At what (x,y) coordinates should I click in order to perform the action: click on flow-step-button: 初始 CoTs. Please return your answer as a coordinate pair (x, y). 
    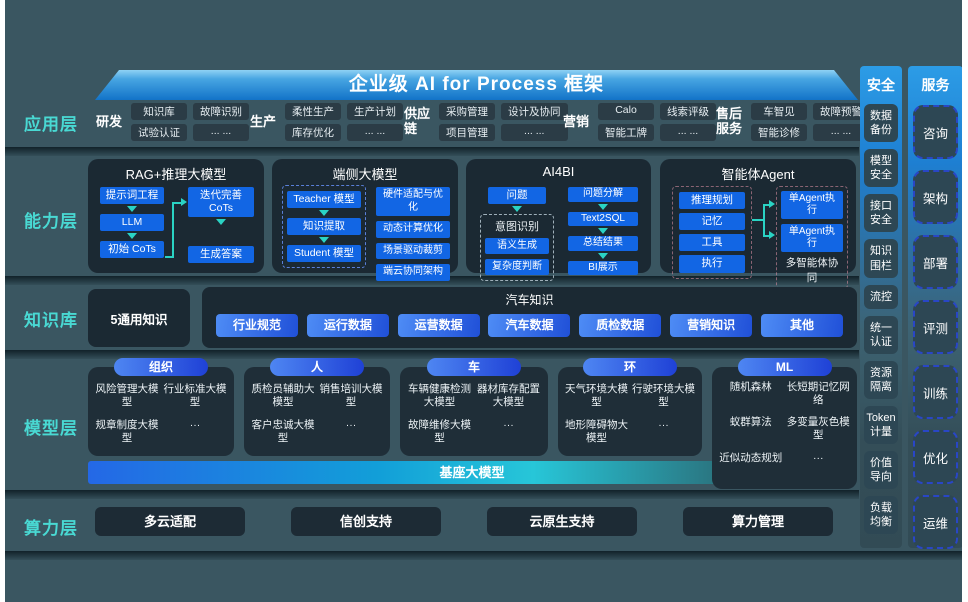
    Looking at the image, I should click on (132, 250).